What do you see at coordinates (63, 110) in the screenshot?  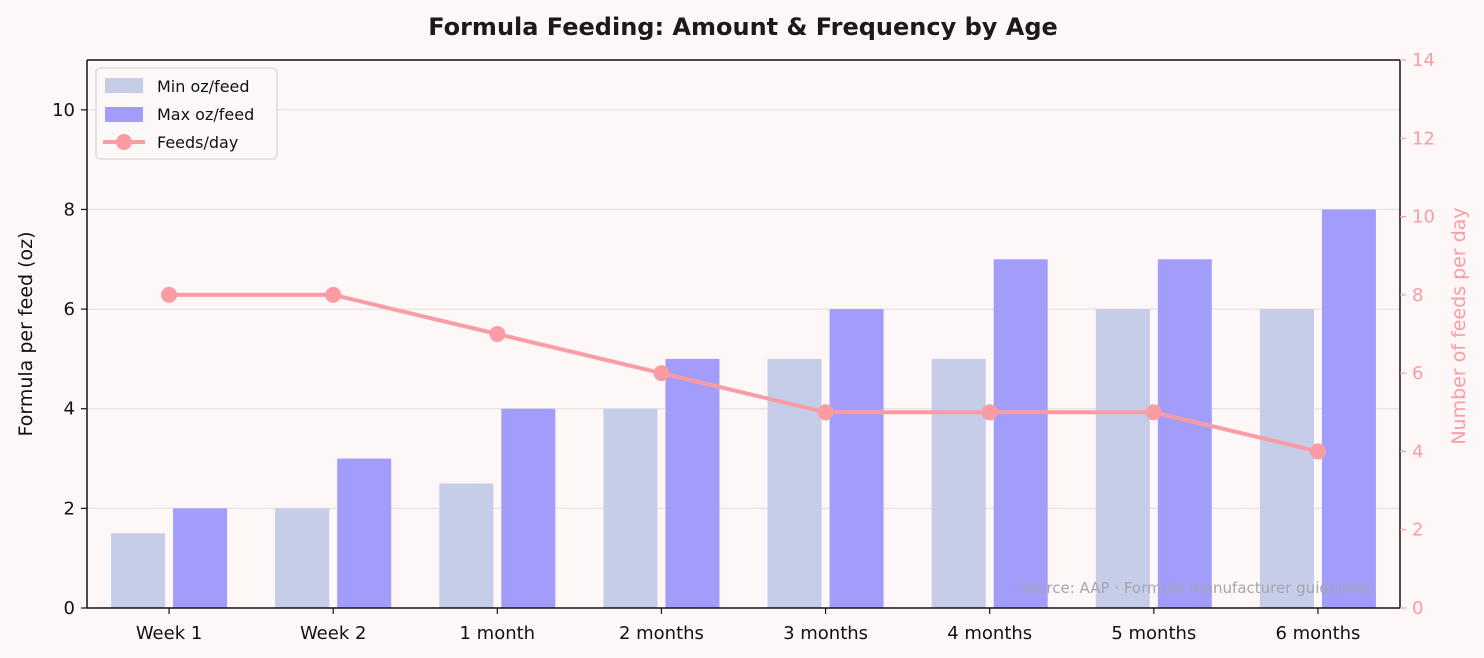 I see `y-tick-label: 10` at bounding box center [63, 110].